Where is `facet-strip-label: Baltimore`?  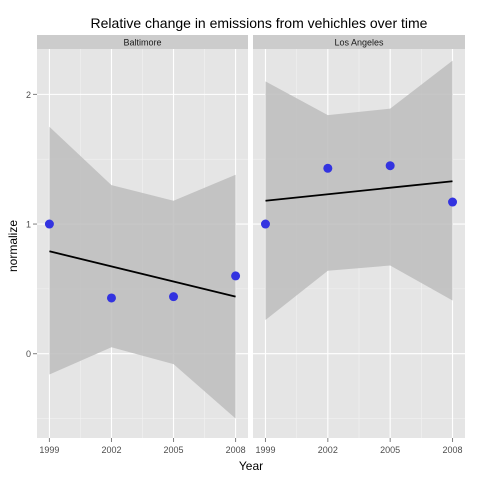
facet-strip-label: Baltimore is located at coordinates (142, 43).